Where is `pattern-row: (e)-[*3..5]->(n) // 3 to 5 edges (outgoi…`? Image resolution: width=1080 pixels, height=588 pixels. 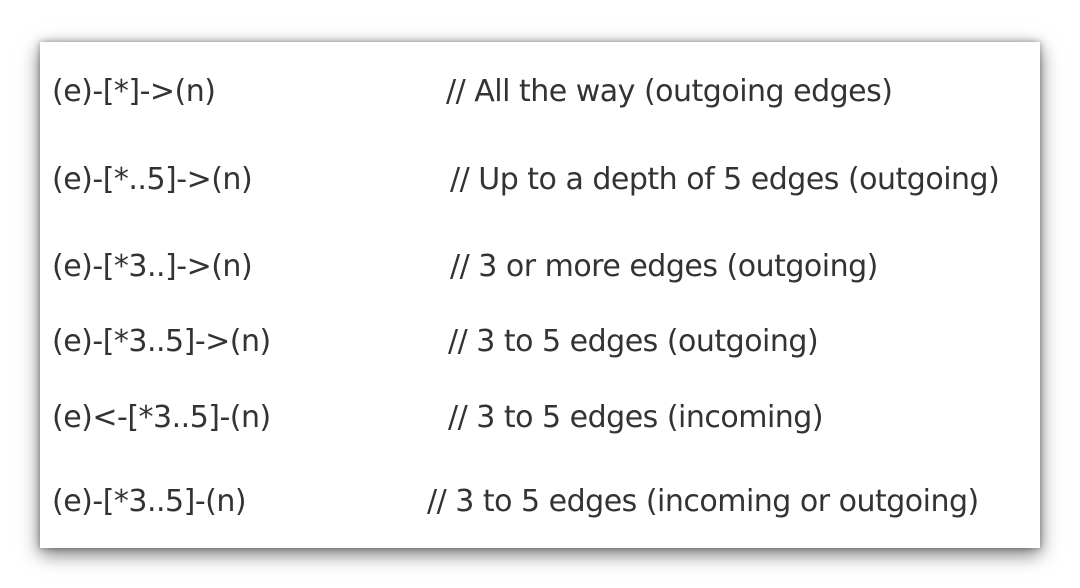
pattern-row: (e)-[*3..5]->(n) // 3 to 5 edges (outgoi… is located at coordinates (540, 349).